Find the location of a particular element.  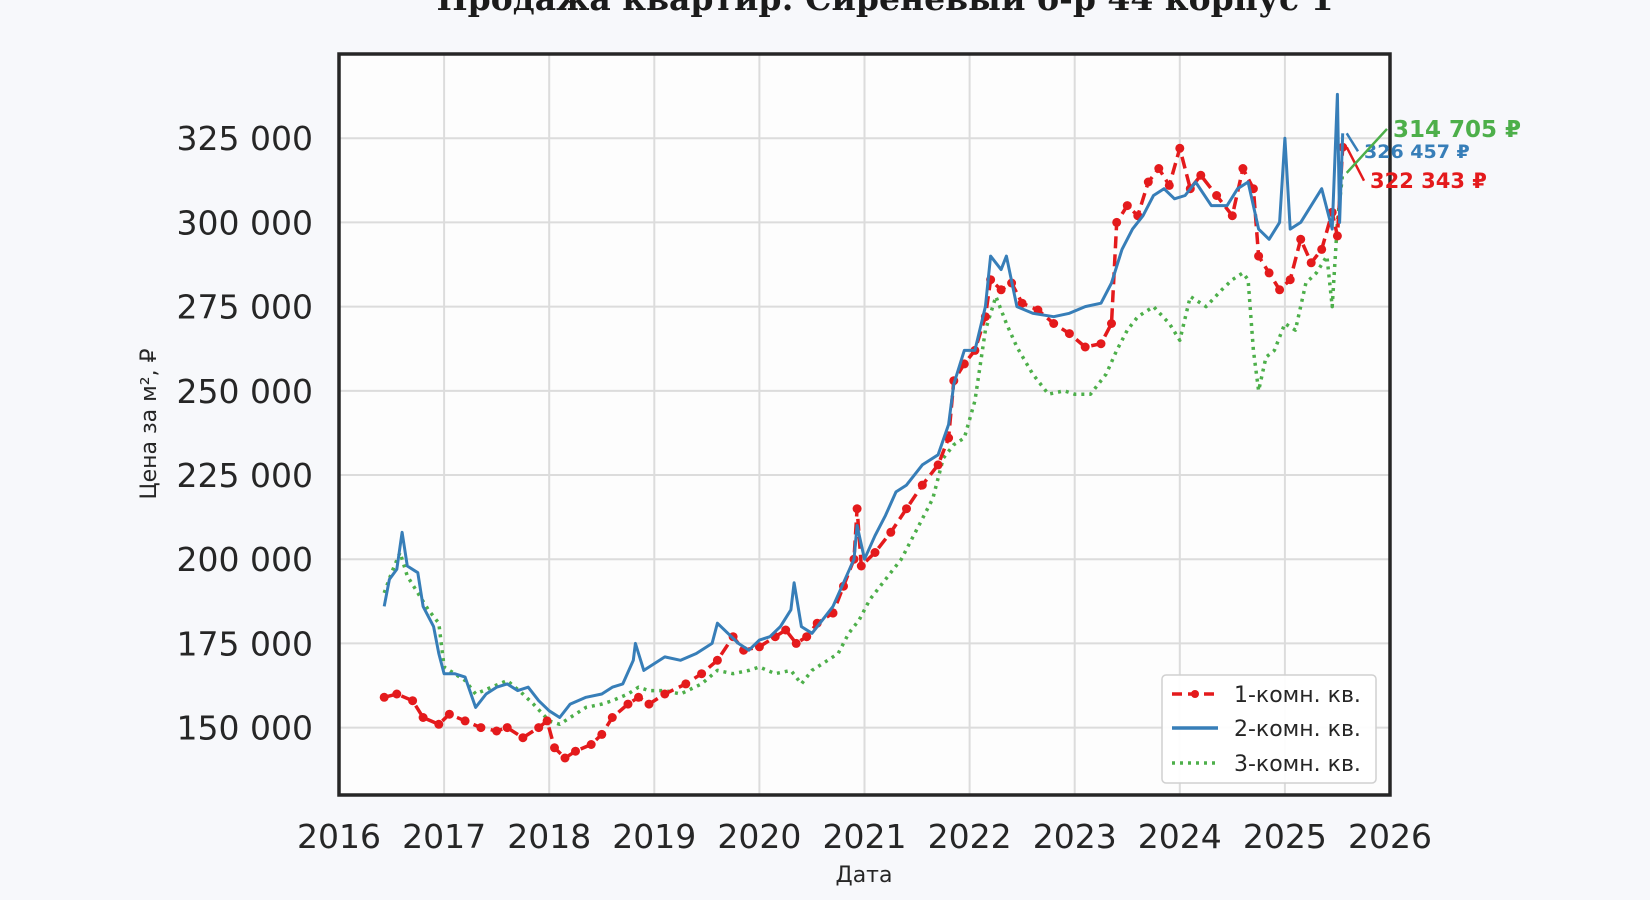

y-tick-label-325000: 325 000 is located at coordinates (245, 138).